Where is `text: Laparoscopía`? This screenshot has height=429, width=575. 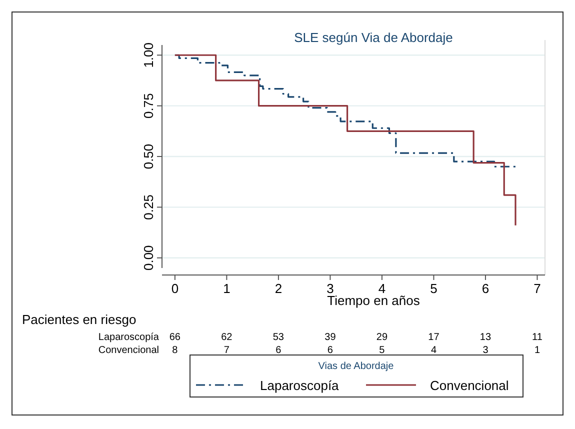 text: Laparoscopía is located at coordinates (129, 337).